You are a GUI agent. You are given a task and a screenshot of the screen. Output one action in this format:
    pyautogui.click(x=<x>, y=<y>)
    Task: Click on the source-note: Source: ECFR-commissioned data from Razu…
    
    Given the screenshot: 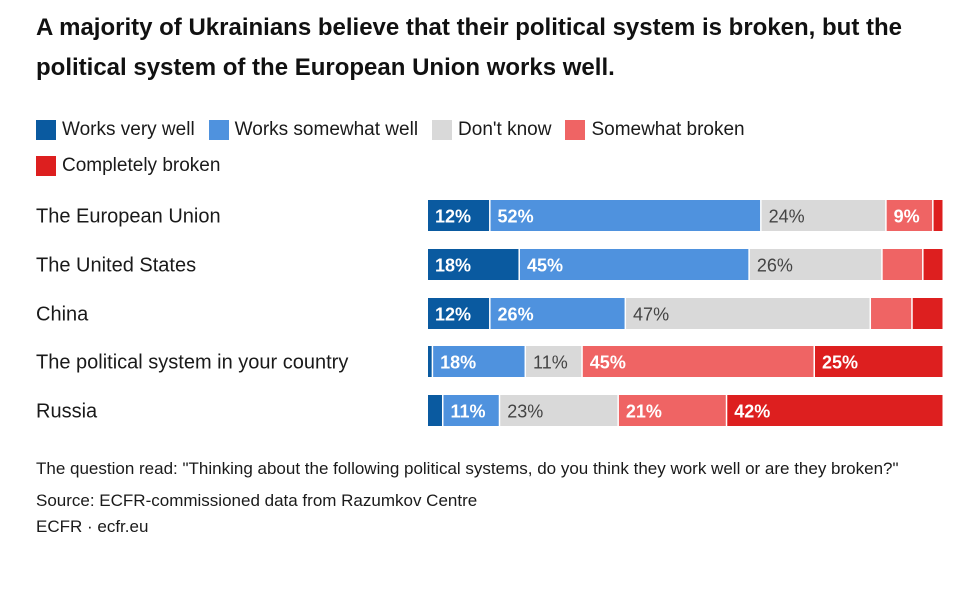 What is the action you would take?
    pyautogui.click(x=257, y=500)
    